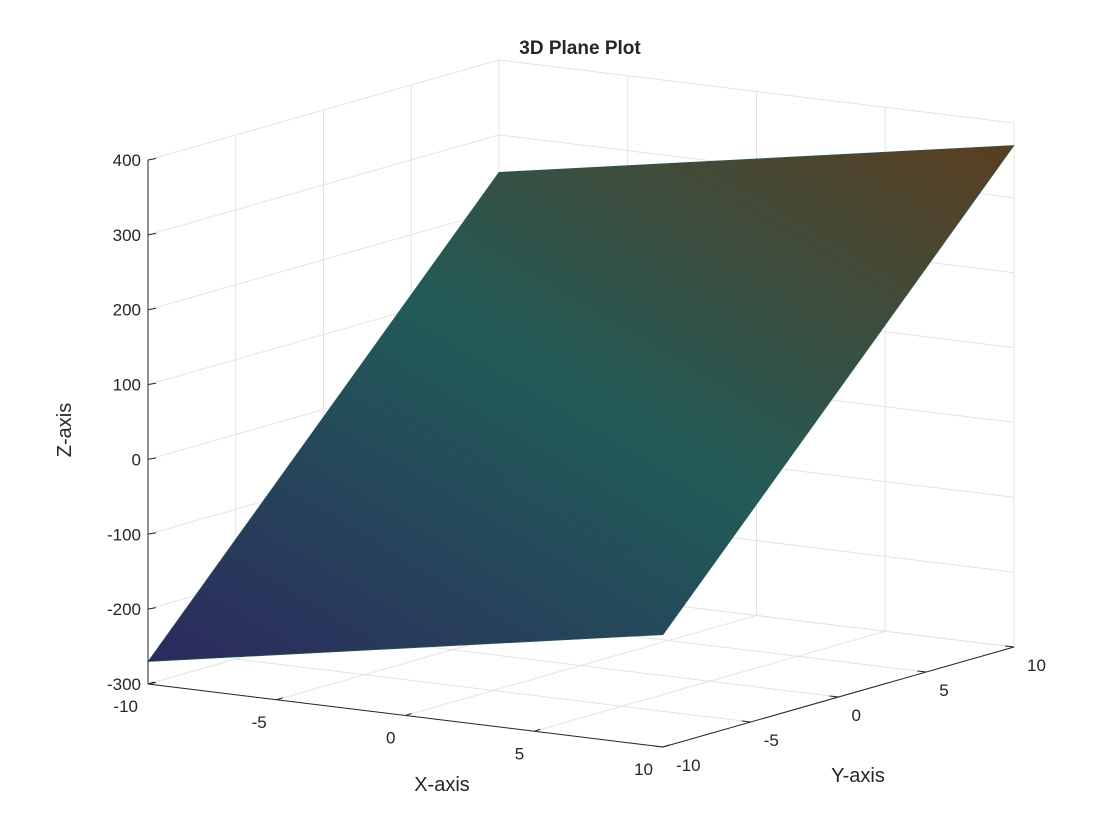 The height and width of the screenshot is (840, 1120). Describe the element at coordinates (127, 385) in the screenshot. I see `z-tick-label: 100` at that location.